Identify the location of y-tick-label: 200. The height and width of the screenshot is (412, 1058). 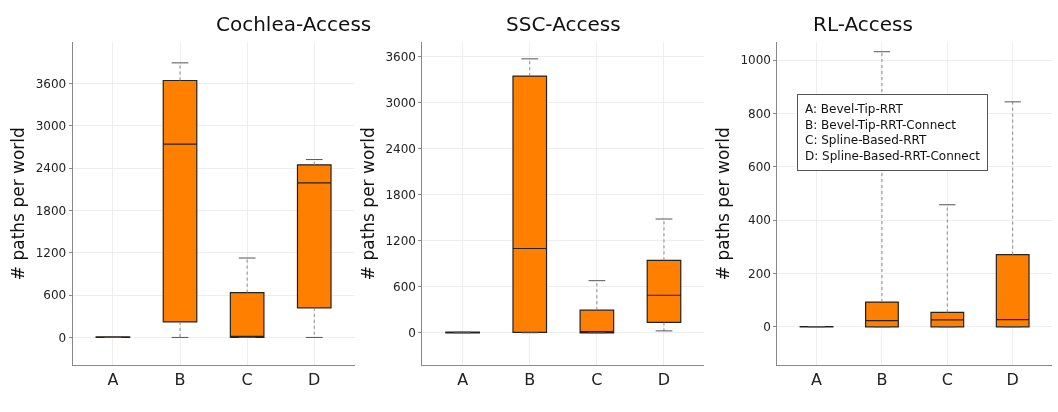
(759, 273).